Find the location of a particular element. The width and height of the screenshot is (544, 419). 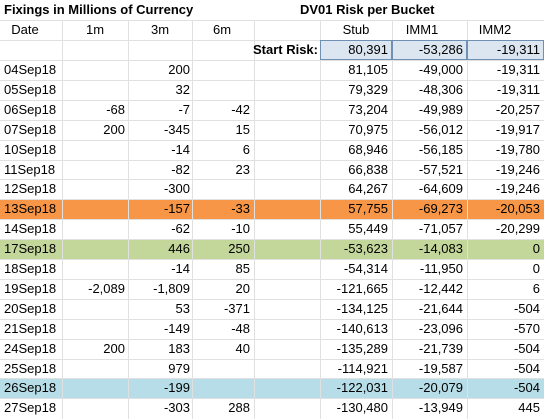

value-cell: -10 is located at coordinates (240, 229).